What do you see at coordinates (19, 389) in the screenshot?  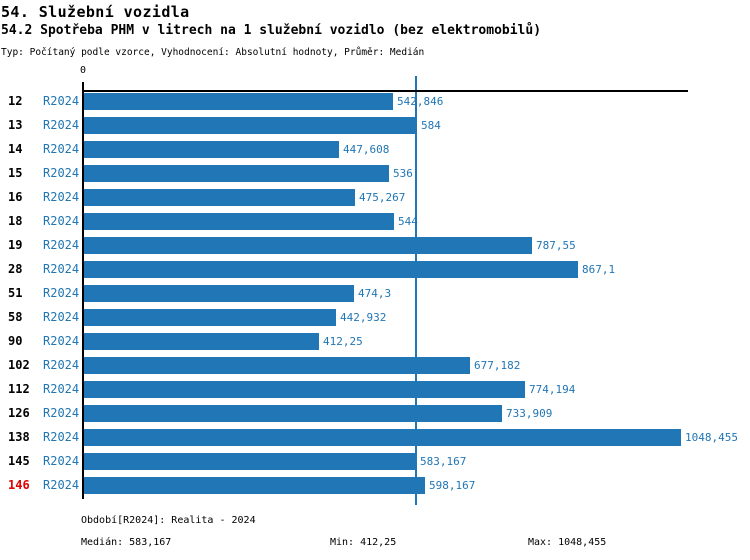 I see `row-category-label: 112` at bounding box center [19, 389].